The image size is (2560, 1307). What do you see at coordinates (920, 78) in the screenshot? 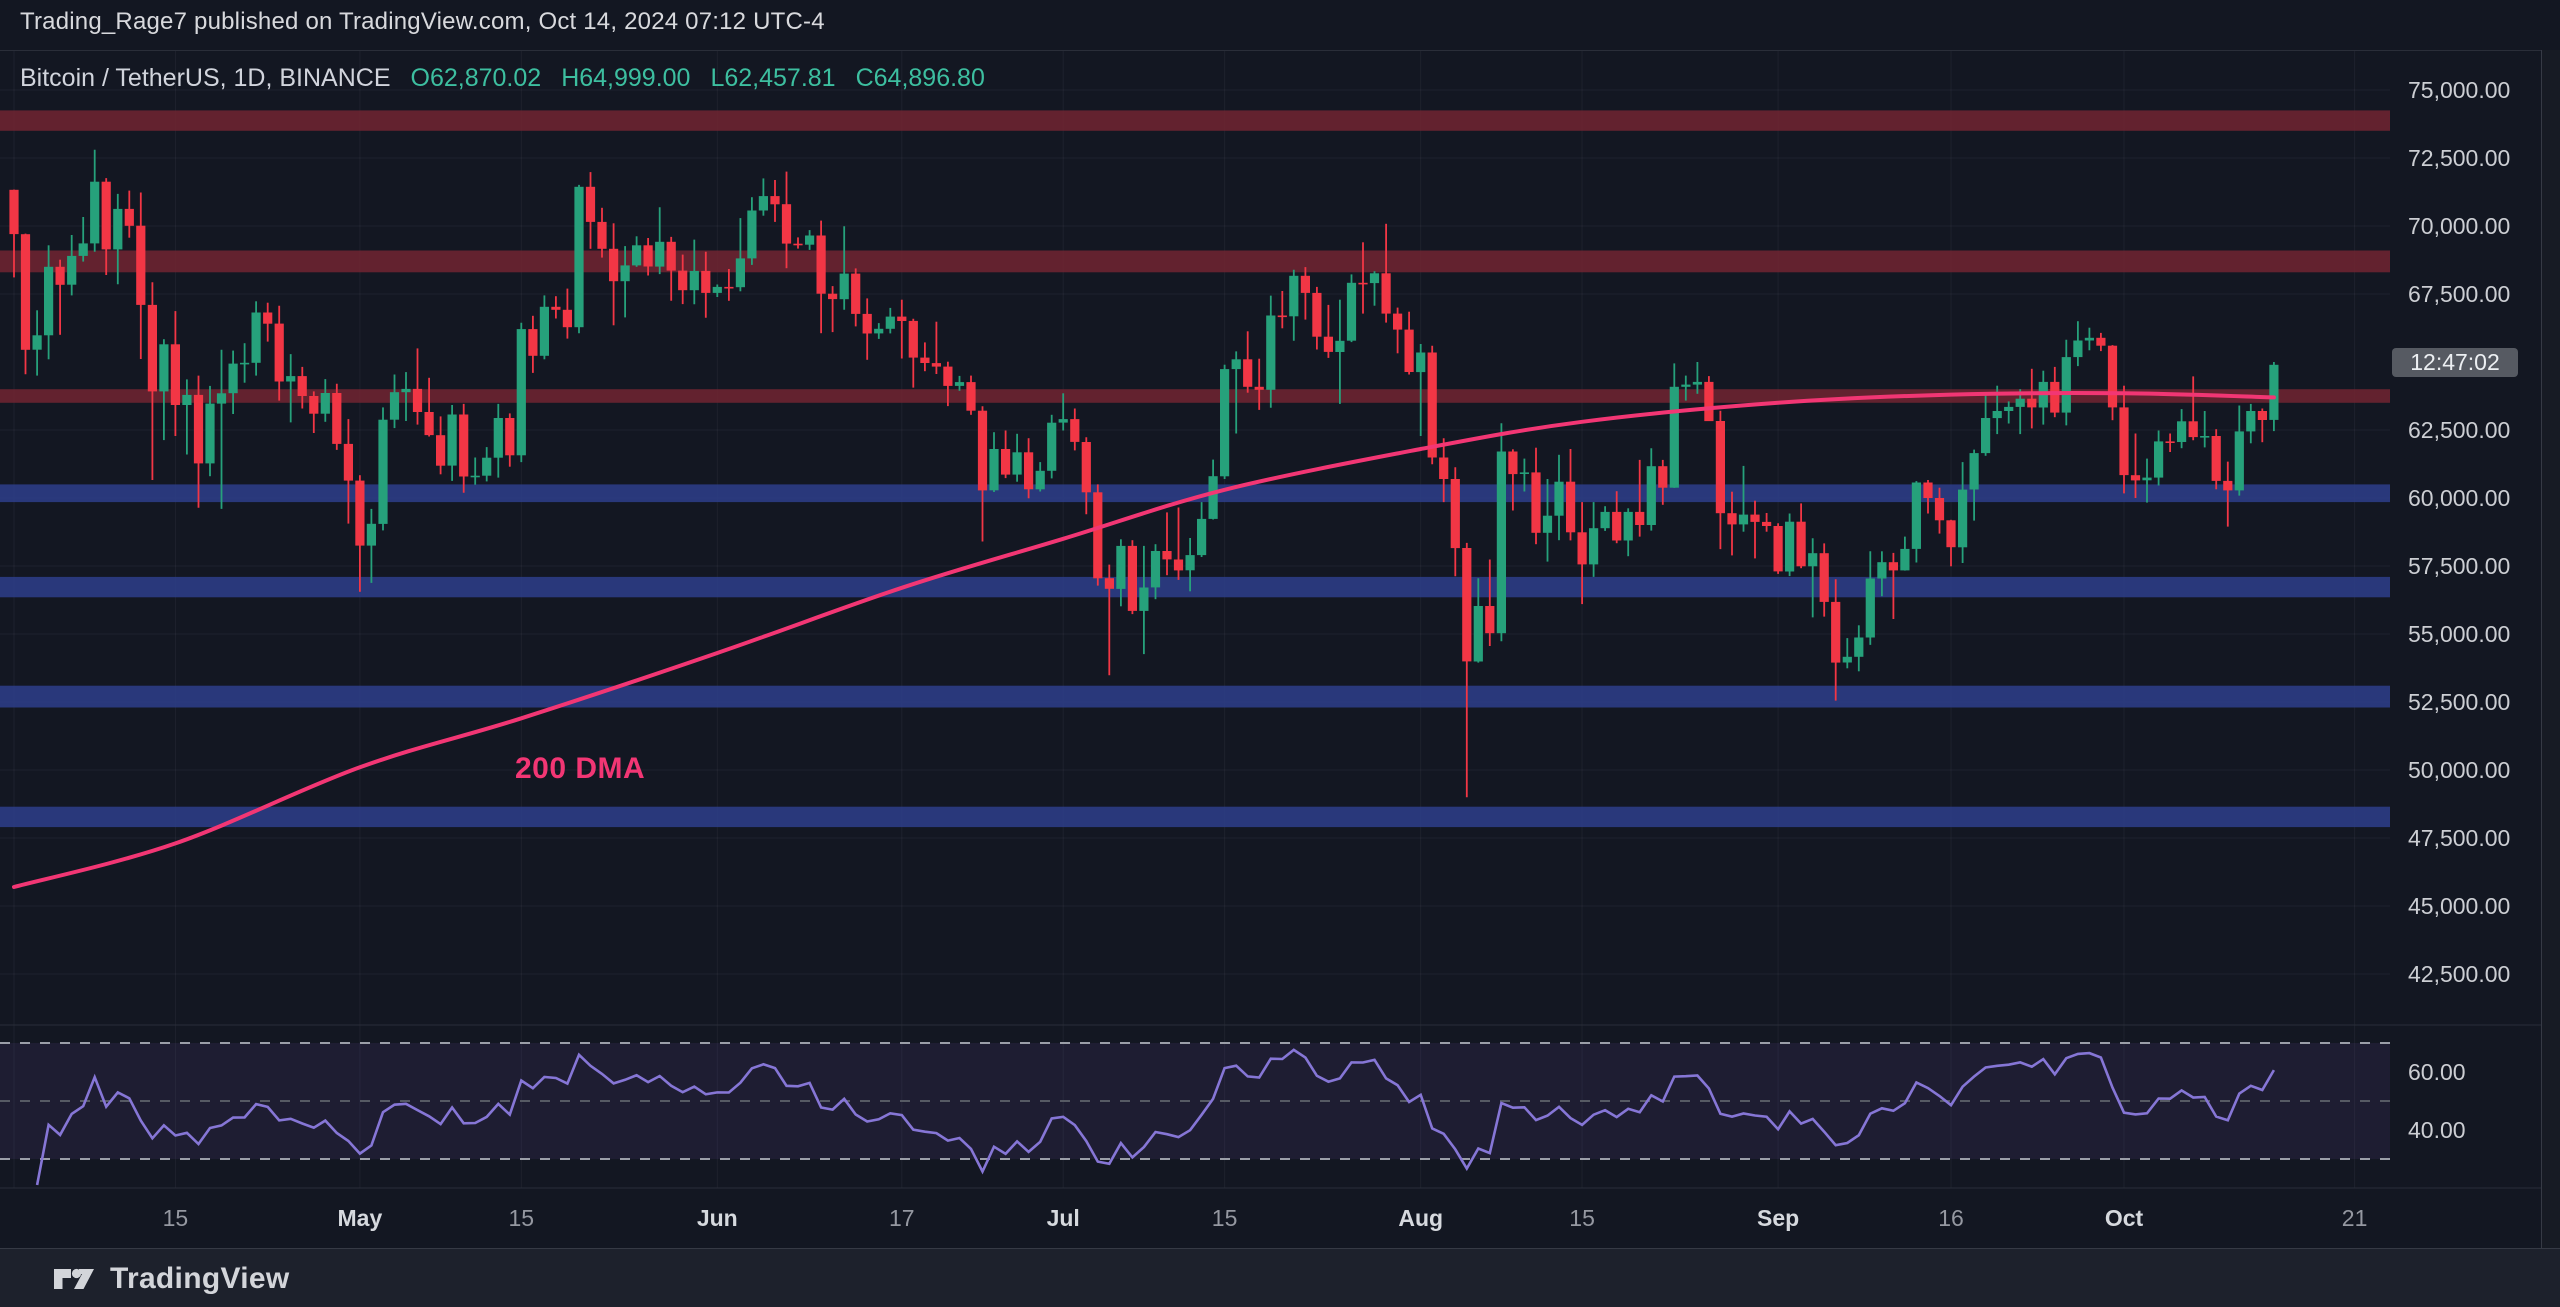
I see `ohlc-close: C64,896.80` at bounding box center [920, 78].